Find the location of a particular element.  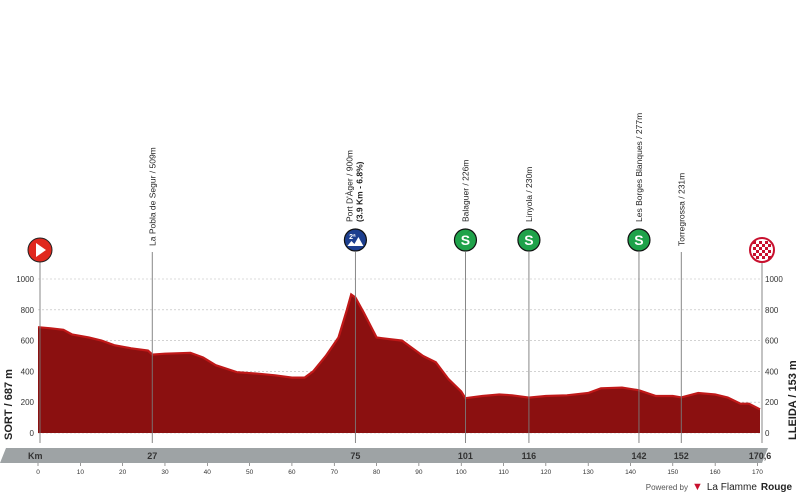

flamme-rouge-logo-icon: ▼ is located at coordinates (697, 487).